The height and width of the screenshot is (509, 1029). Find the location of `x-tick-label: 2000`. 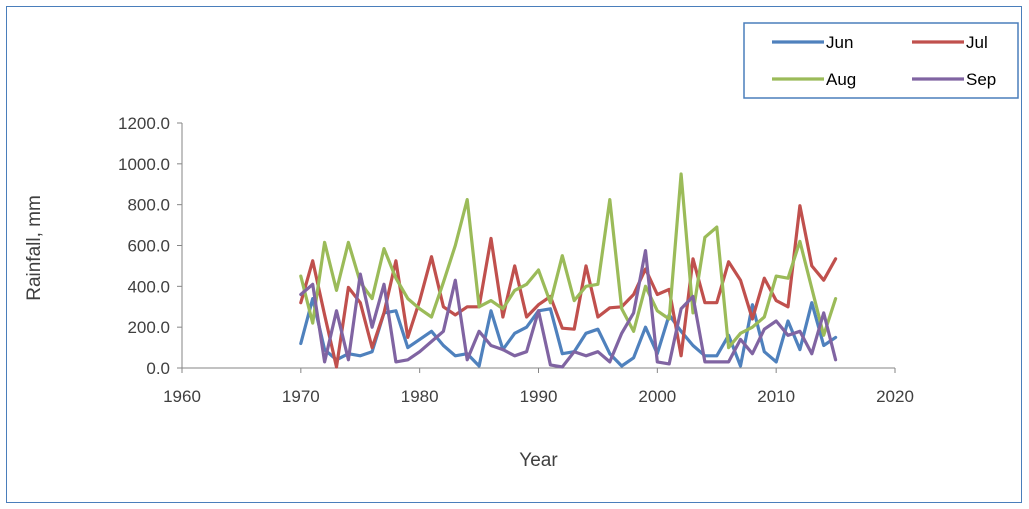

x-tick-label: 2000 is located at coordinates (657, 396).